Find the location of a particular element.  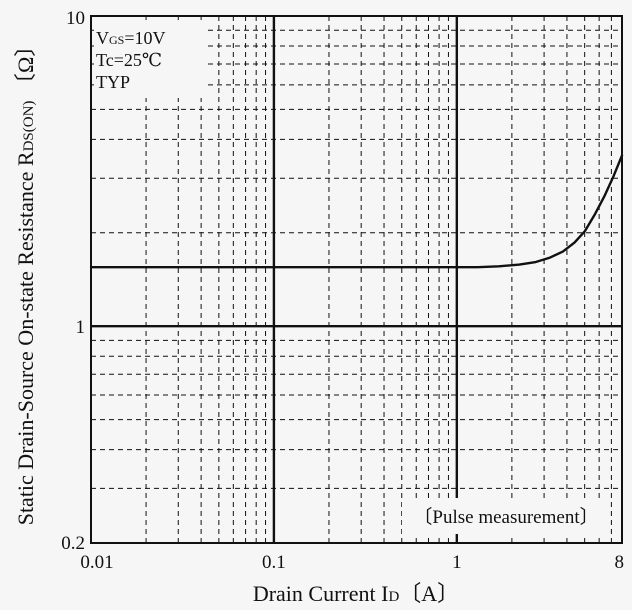

conditions-background is located at coordinates (150, 59).